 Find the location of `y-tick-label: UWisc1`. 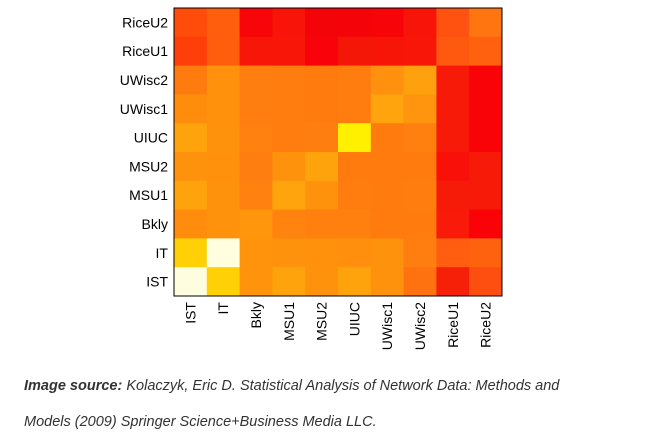

y-tick-label: UWisc1 is located at coordinates (144, 109).